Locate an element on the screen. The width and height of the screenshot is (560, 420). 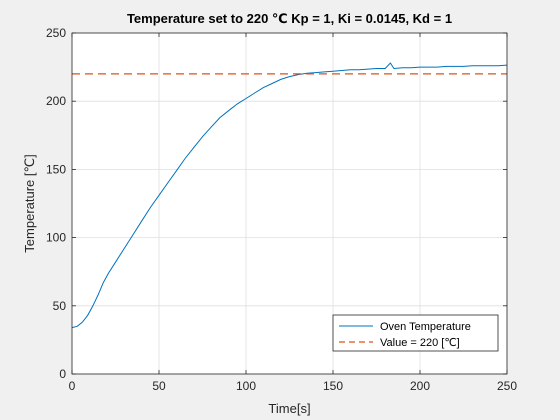
y-tick-label: 0 is located at coordinates (62, 374).